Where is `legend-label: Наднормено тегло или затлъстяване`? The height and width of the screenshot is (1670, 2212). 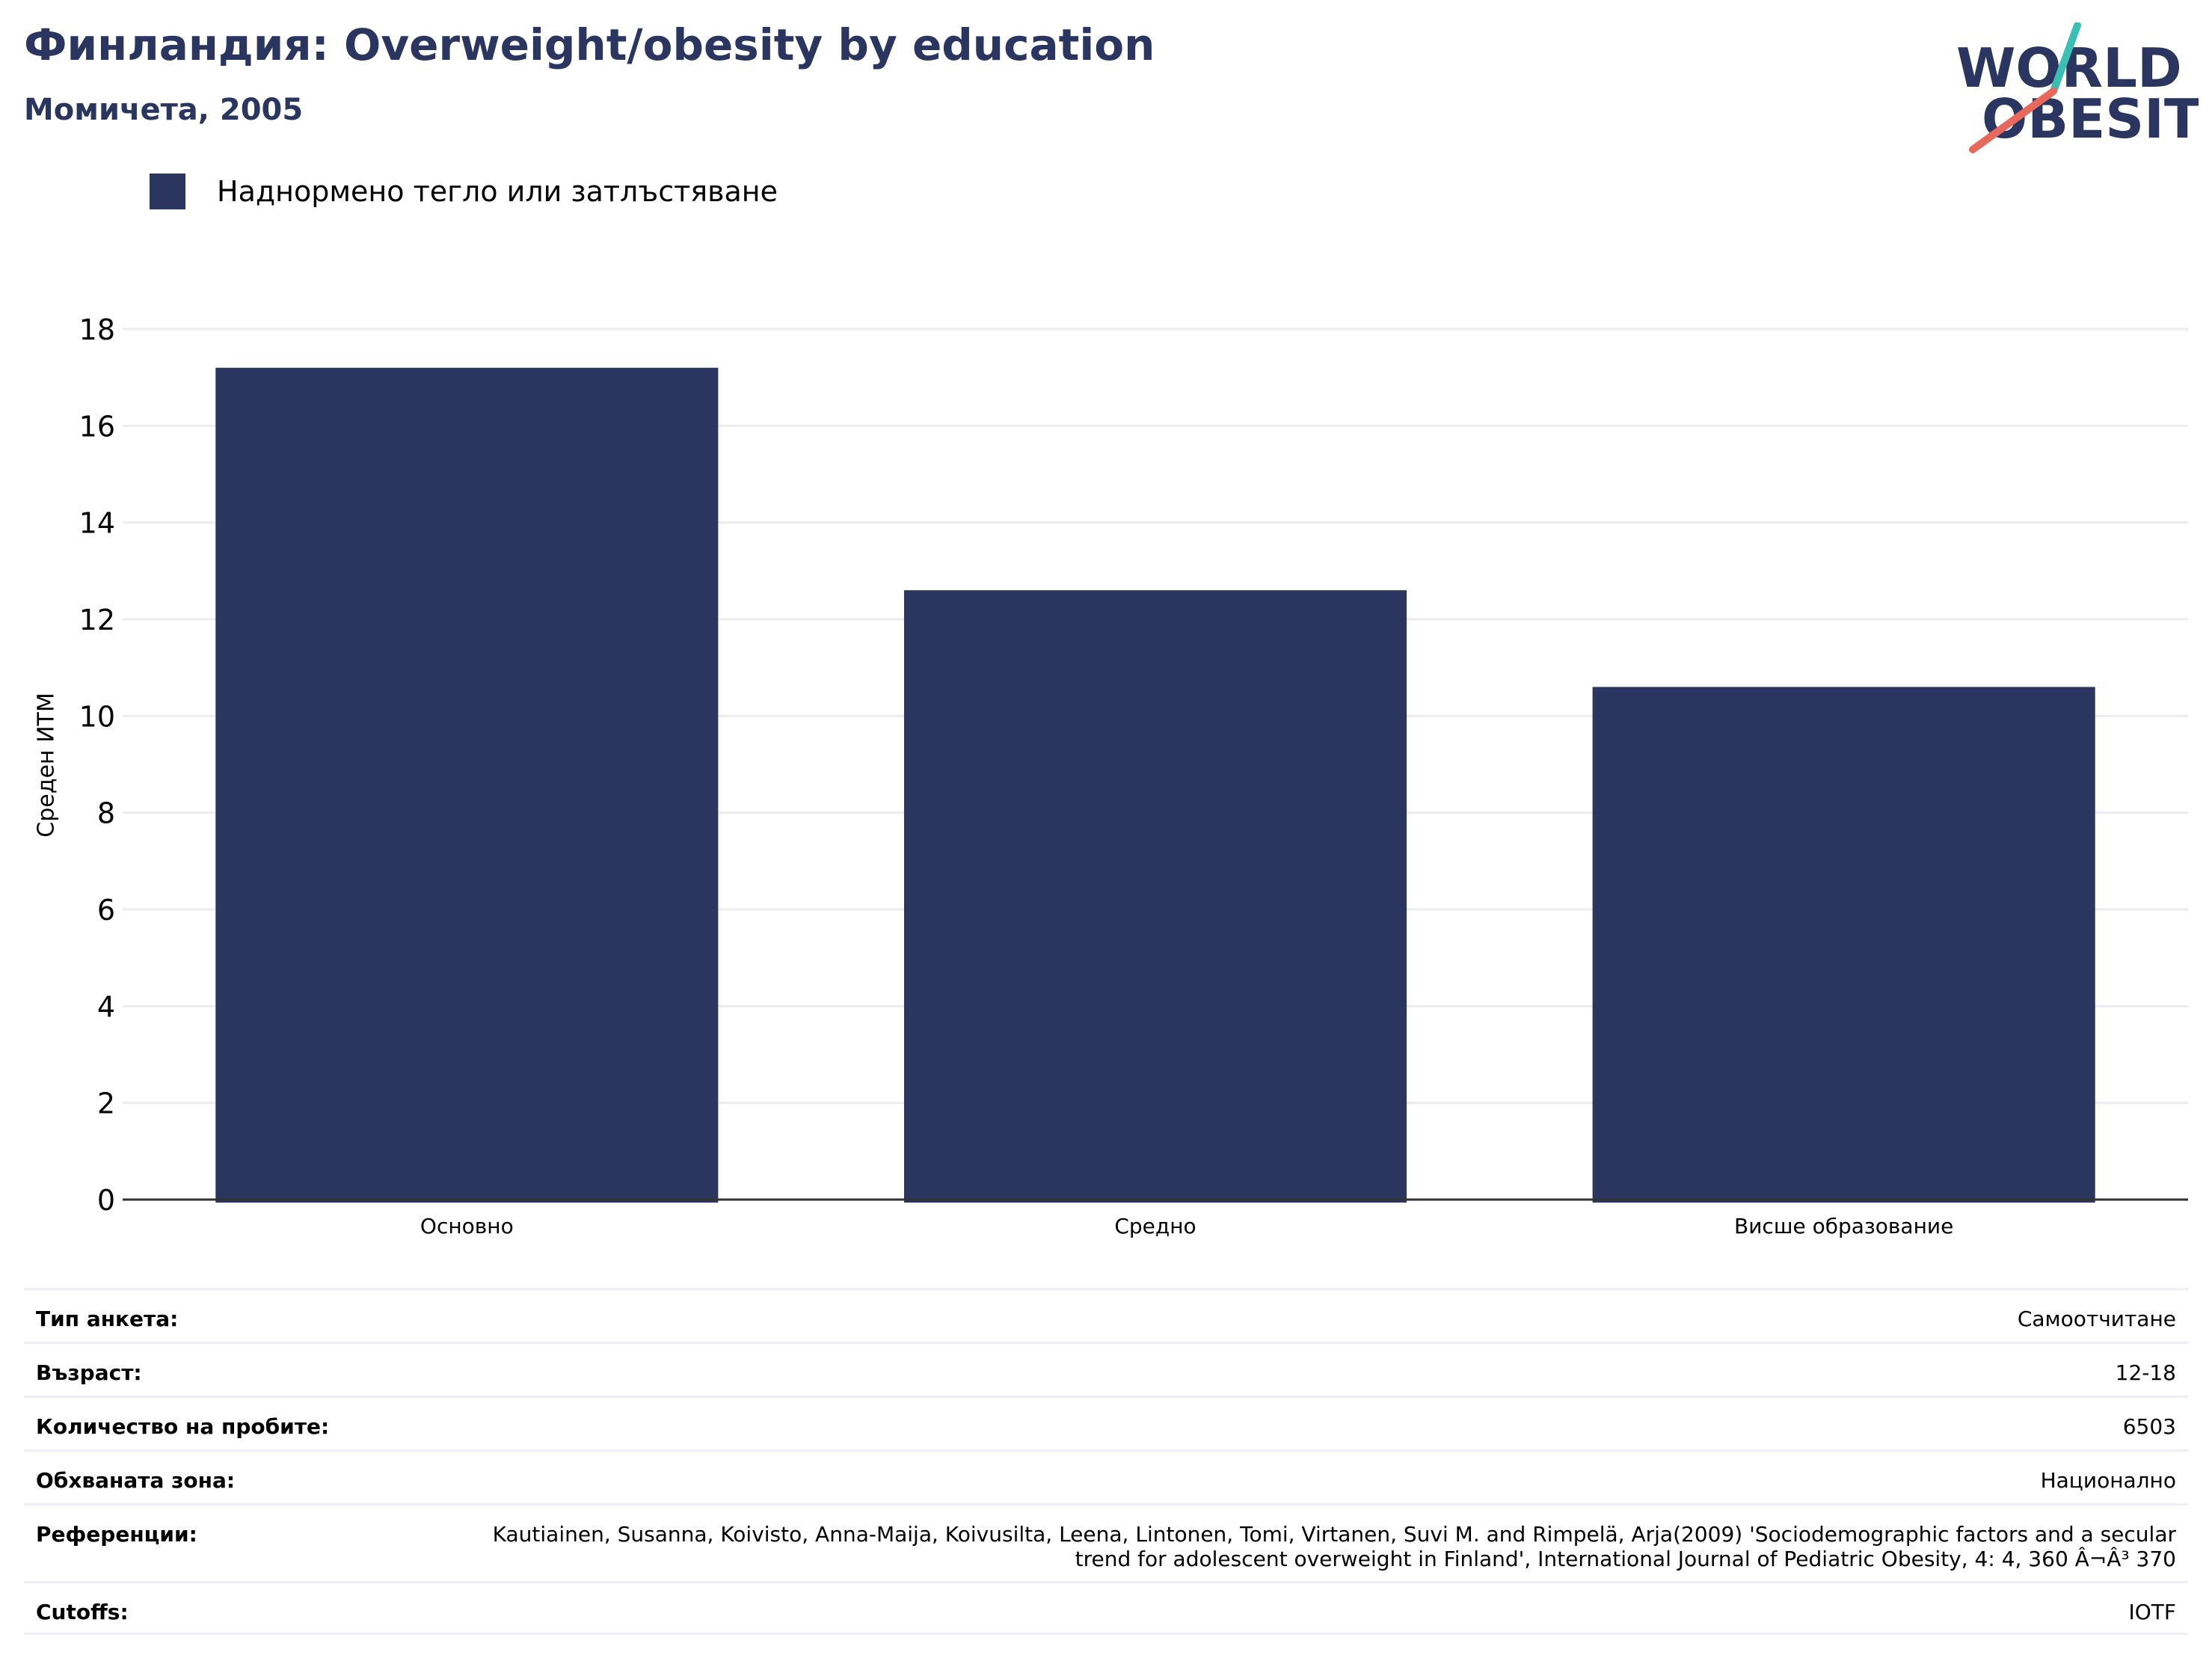
legend-label: Наднормено тегло или затлъстяване is located at coordinates (497, 191).